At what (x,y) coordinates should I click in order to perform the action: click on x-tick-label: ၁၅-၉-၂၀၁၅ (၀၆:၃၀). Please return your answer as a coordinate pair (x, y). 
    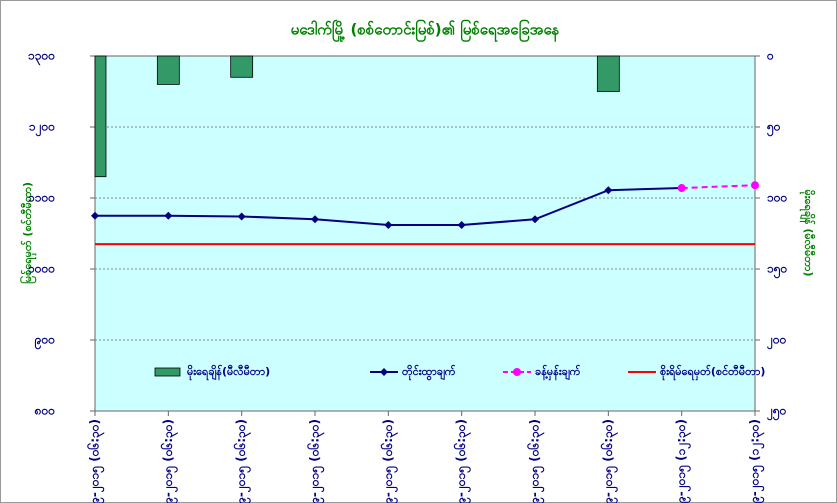
    Looking at the image, I should click on (242, 461).